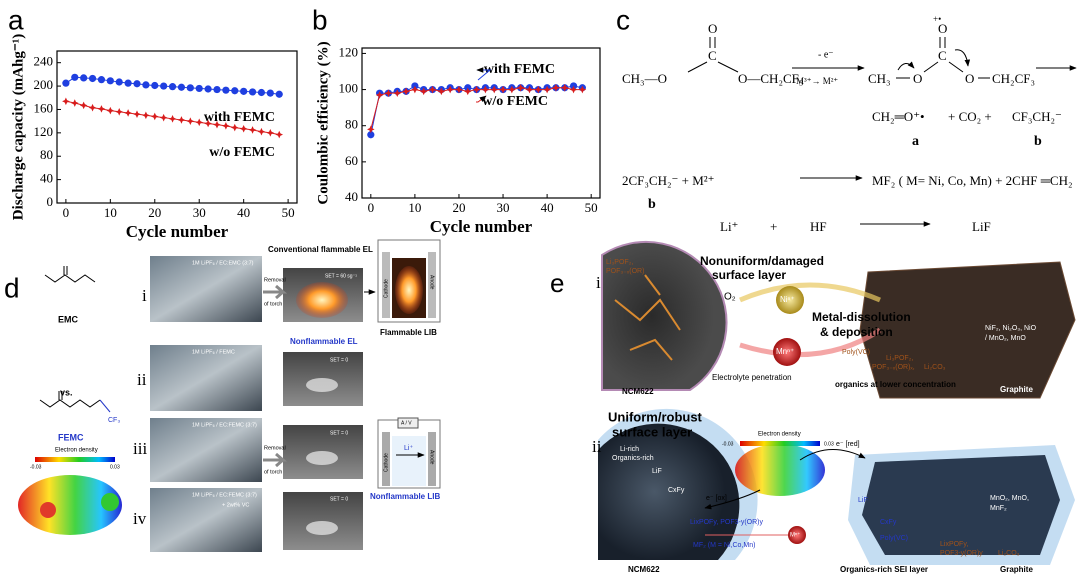  I want to click on label: 1M LiPF₆ / EC:FEMC (3:7), so click(224, 495).